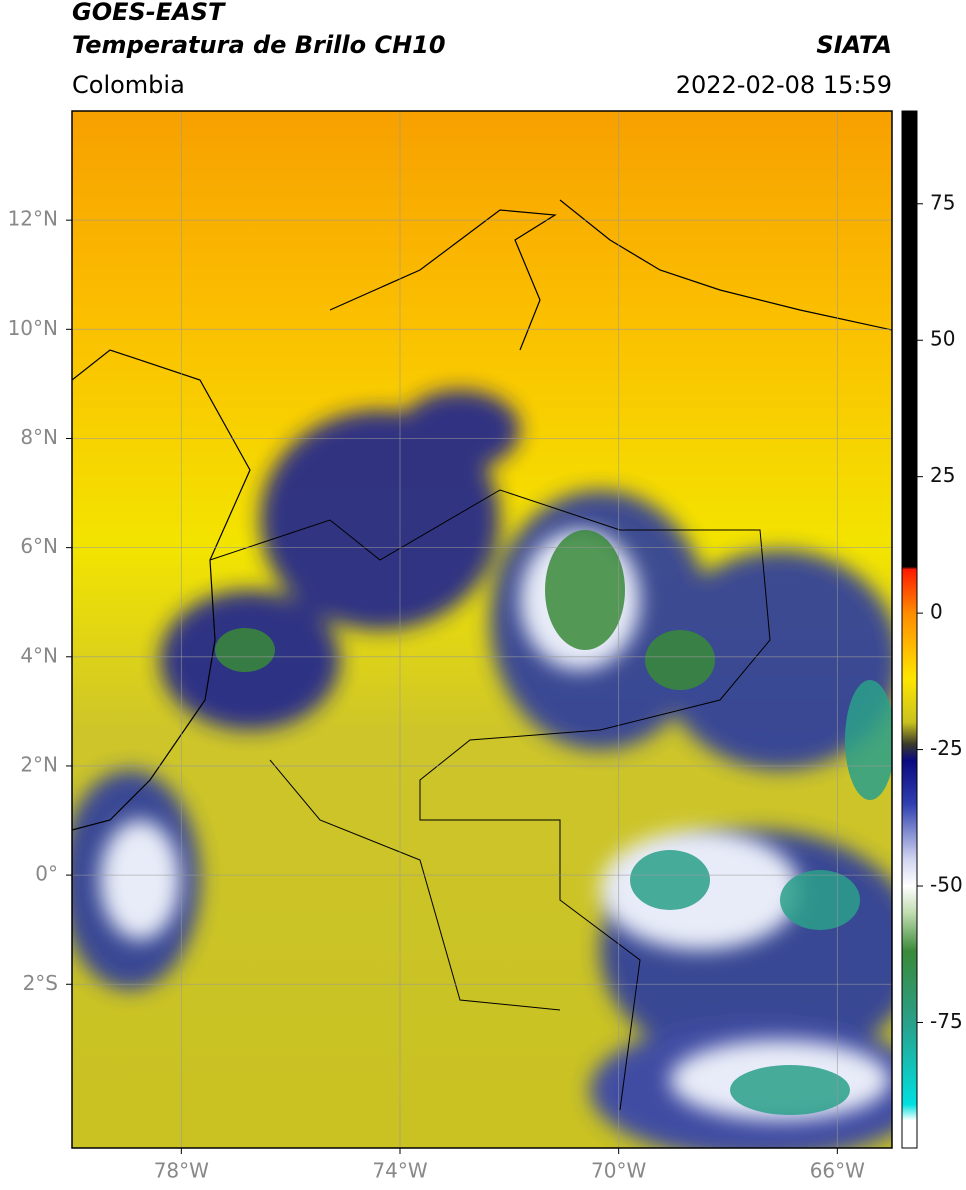 This screenshot has height=1190, width=966. What do you see at coordinates (39, 437) in the screenshot?
I see `y-tick-label: 8°N` at bounding box center [39, 437].